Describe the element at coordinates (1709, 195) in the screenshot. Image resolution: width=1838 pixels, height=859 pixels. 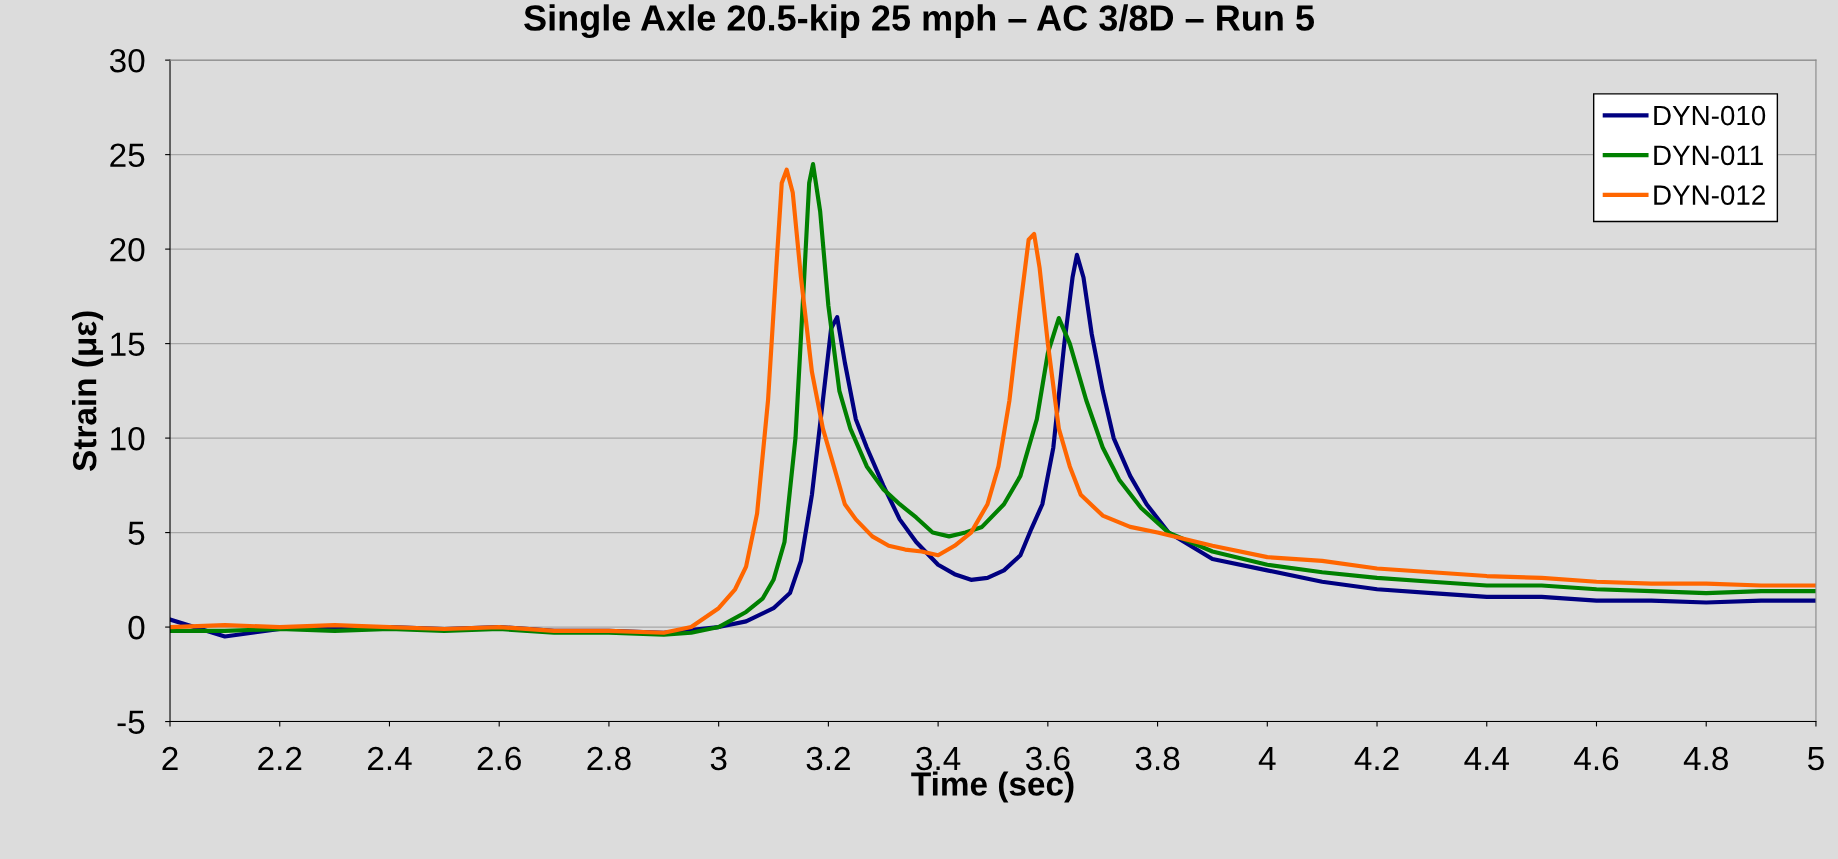
I see `legend-label: DYN-012` at that location.